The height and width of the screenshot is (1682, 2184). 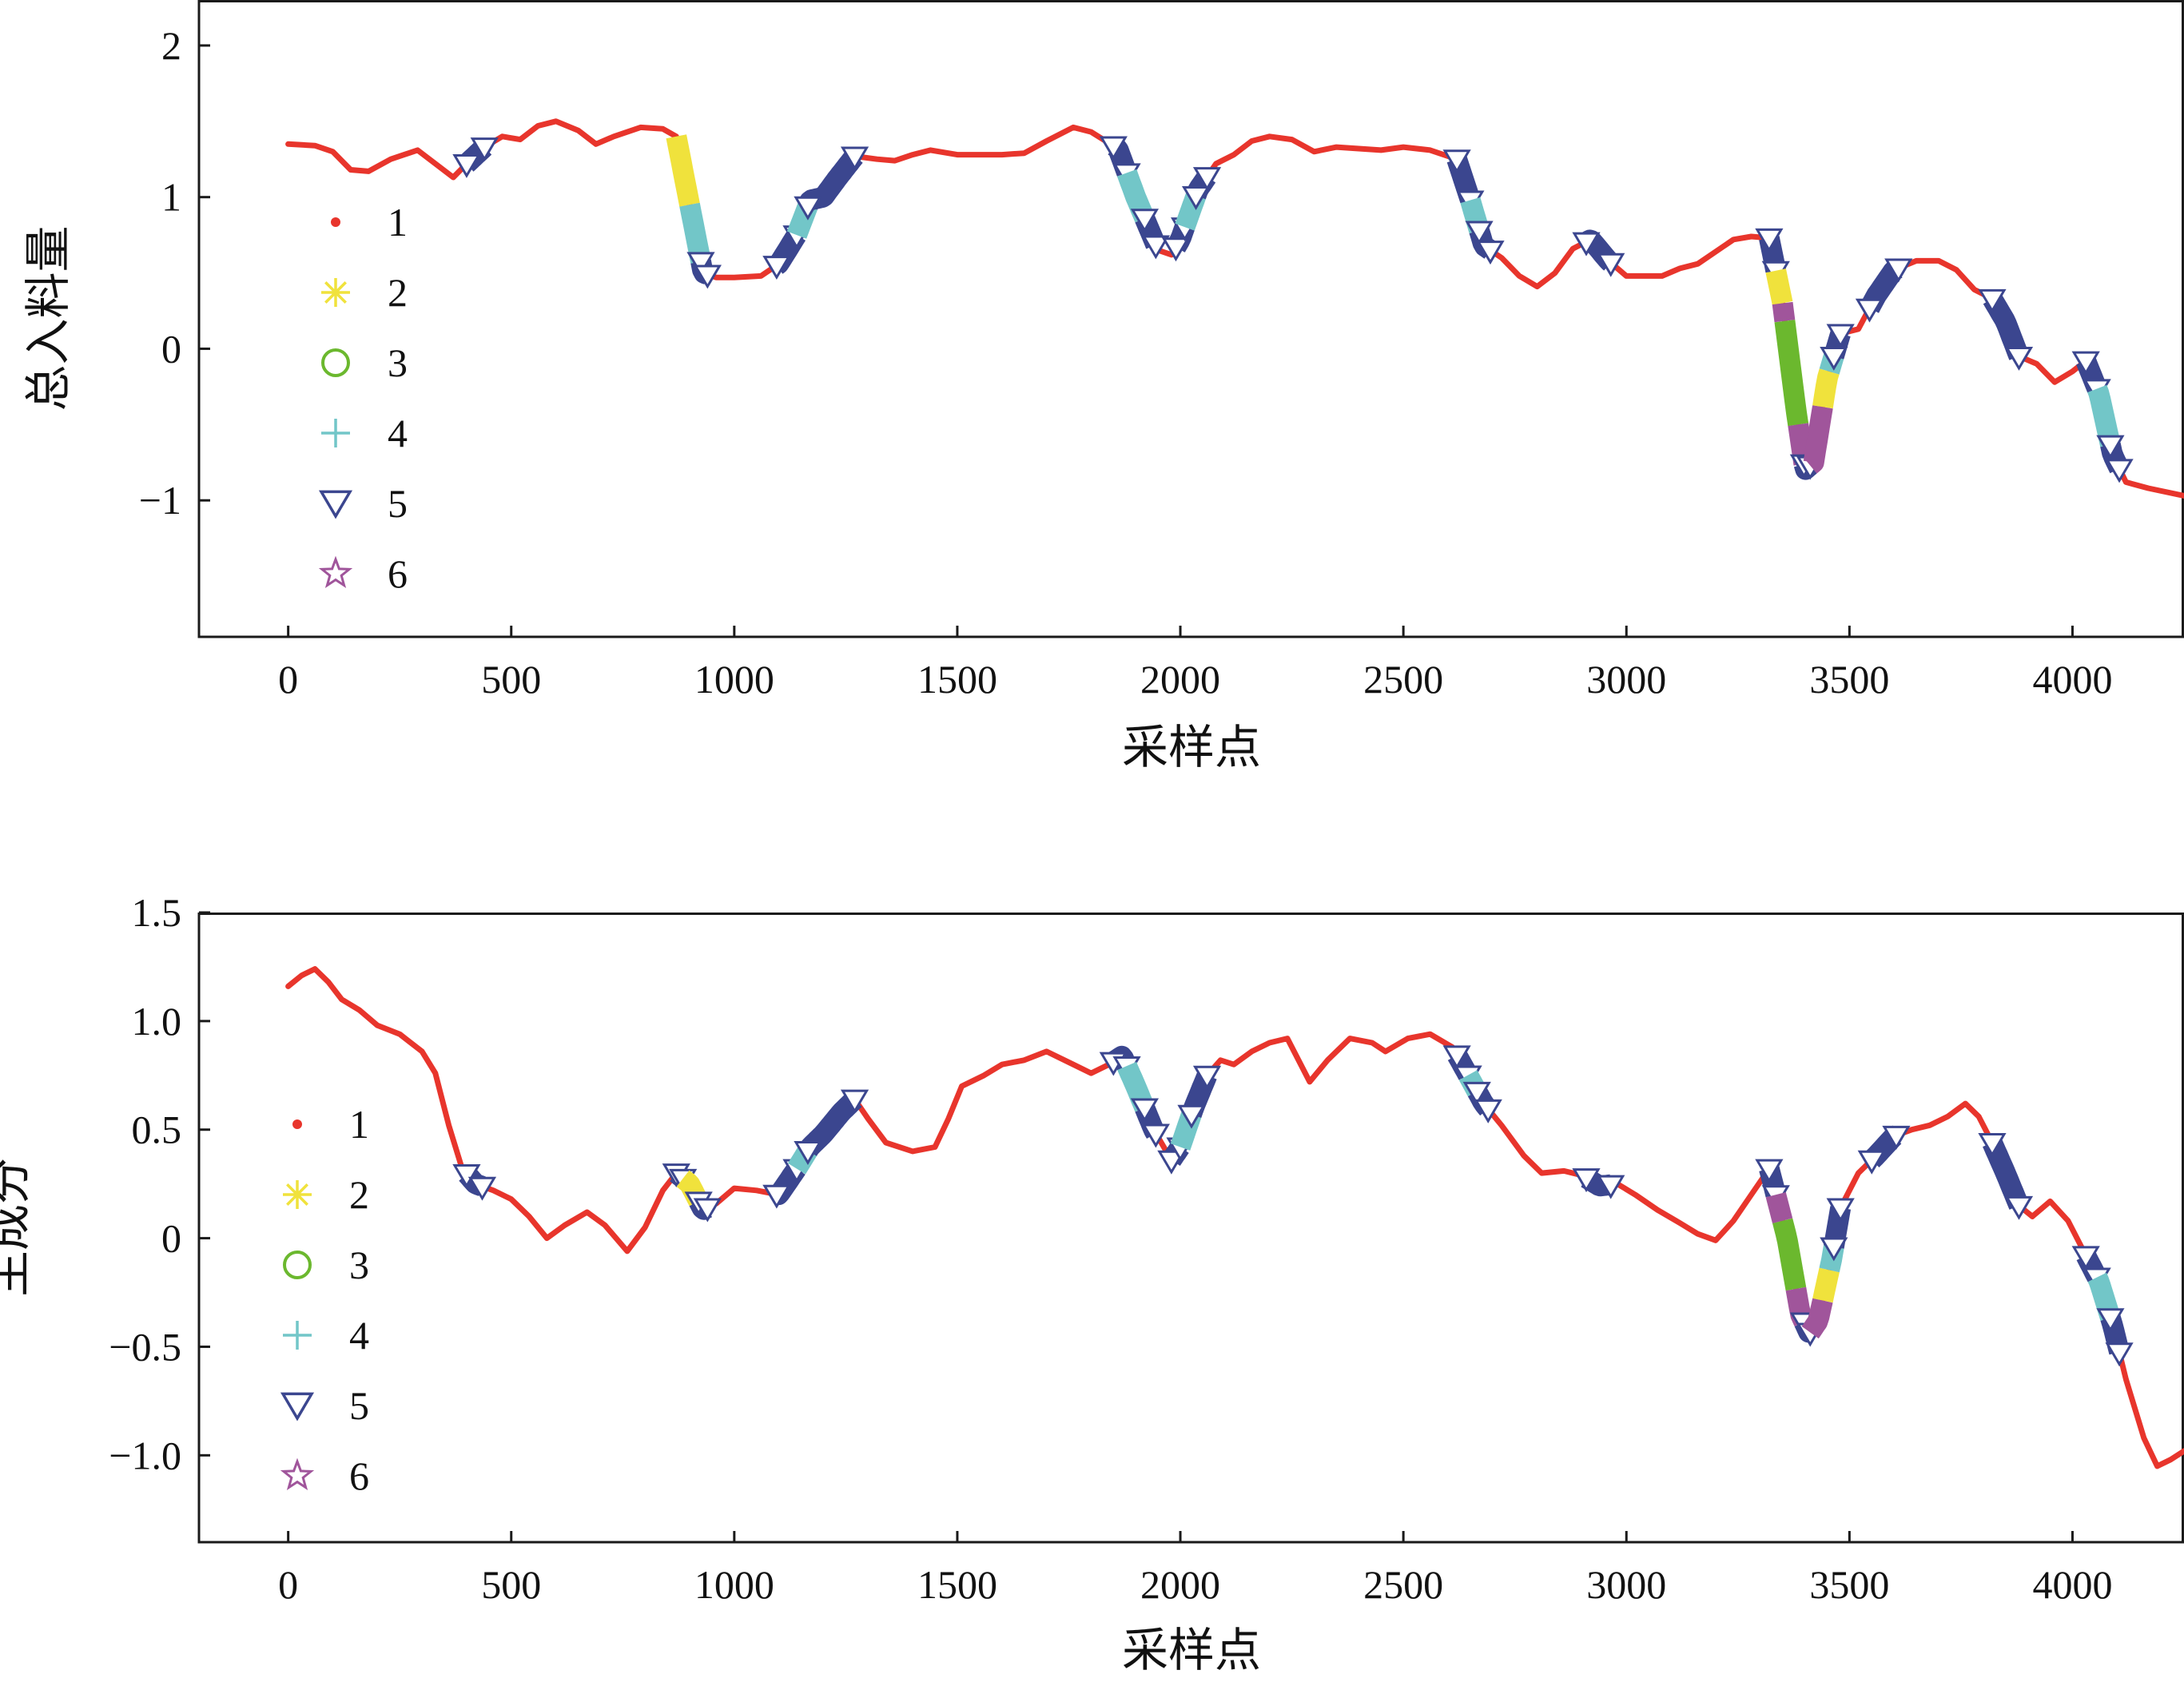 What do you see at coordinates (335, 572) in the screenshot?
I see `legend-marker-star` at bounding box center [335, 572].